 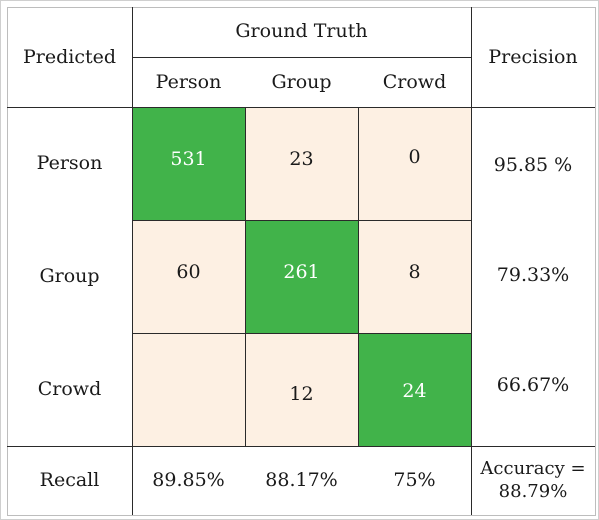 I want to click on recall-label: Recall, so click(x=69, y=479).